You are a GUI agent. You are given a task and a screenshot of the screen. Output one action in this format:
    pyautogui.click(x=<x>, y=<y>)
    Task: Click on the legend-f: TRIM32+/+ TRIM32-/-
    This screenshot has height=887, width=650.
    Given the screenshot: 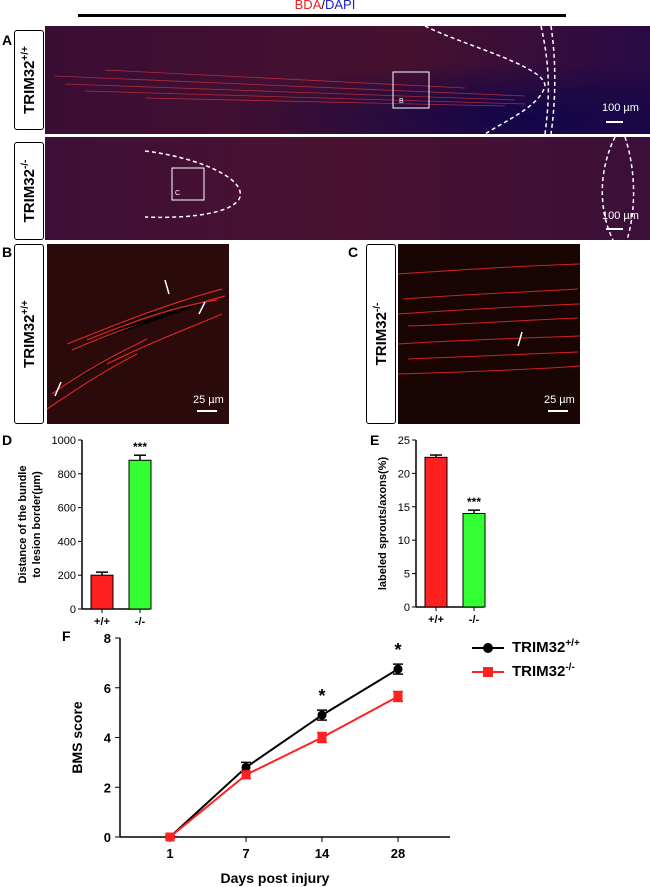 What is the action you would take?
    pyautogui.click(x=555, y=666)
    